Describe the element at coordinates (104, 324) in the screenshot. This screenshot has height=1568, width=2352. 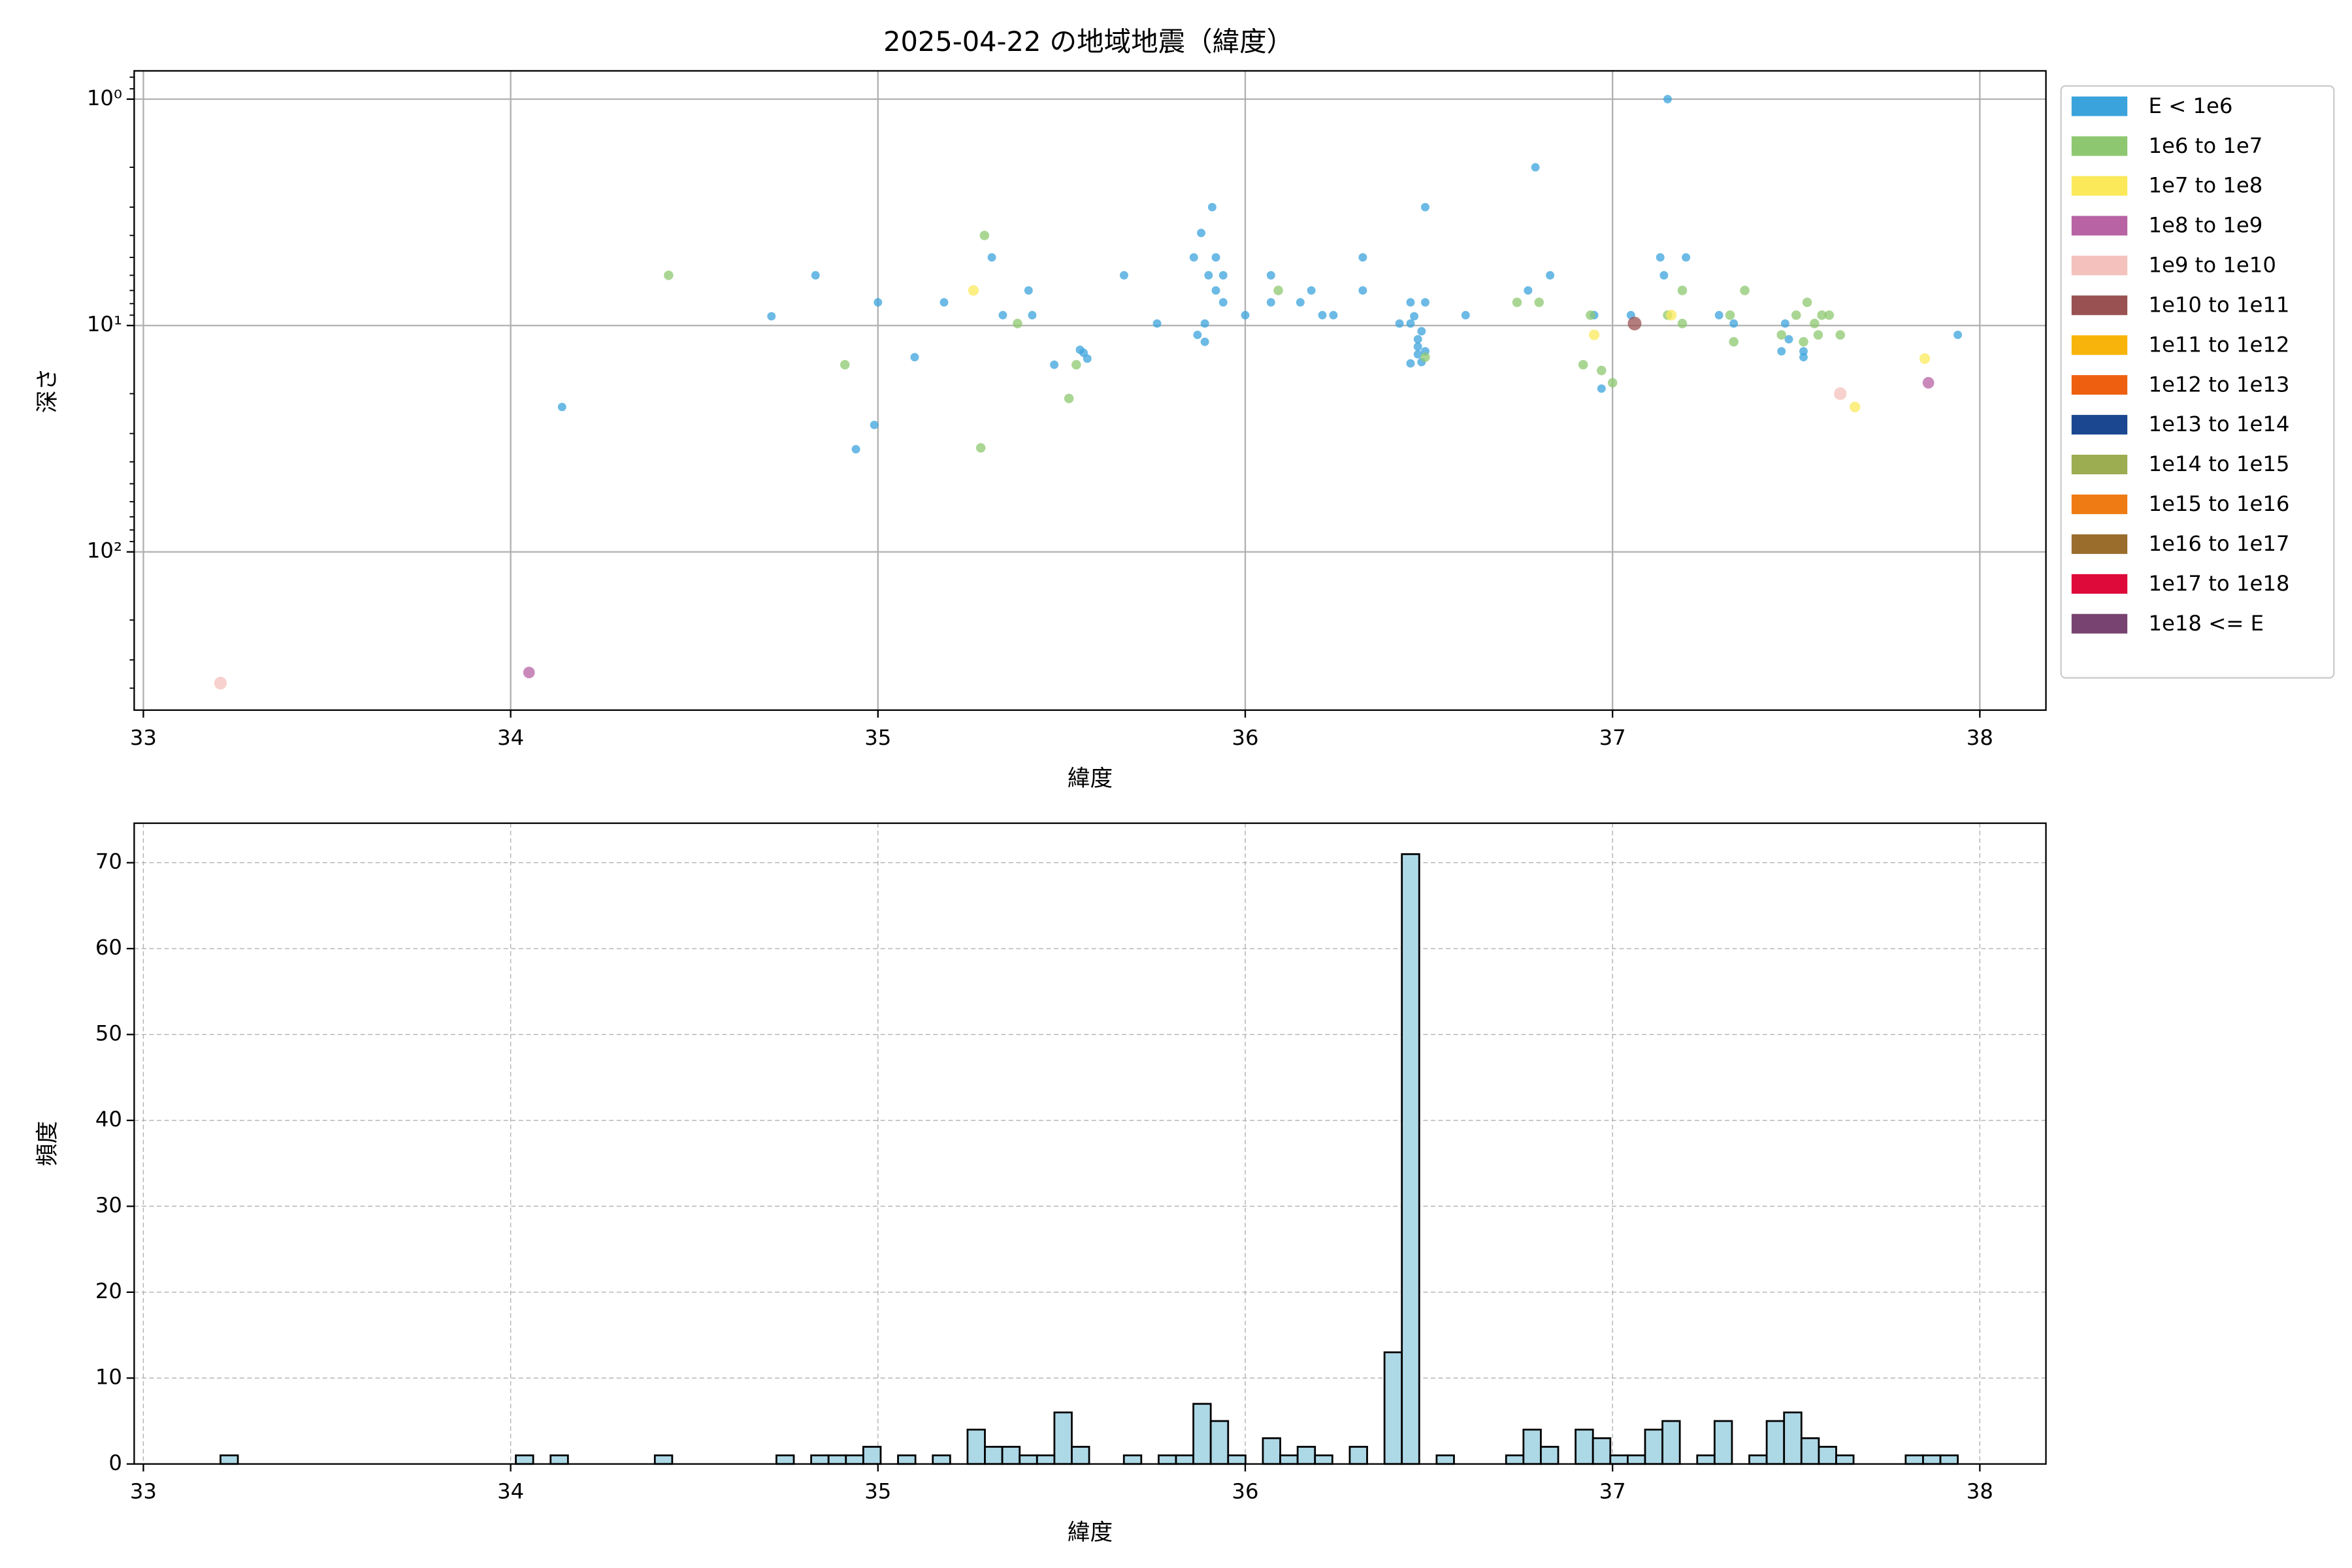
I see `y-tick-label: 10¹` at that location.